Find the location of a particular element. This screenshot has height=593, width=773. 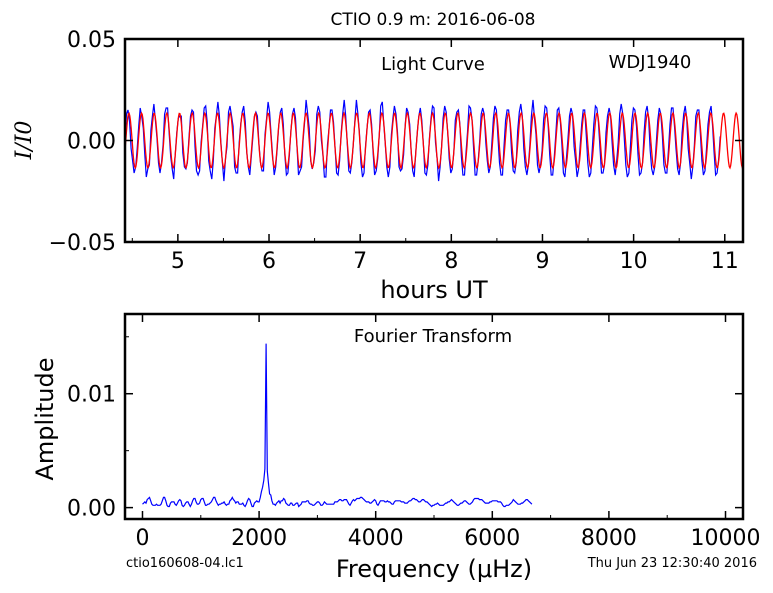

light-curve-ylabel: I/I0 is located at coordinates (24, 141).